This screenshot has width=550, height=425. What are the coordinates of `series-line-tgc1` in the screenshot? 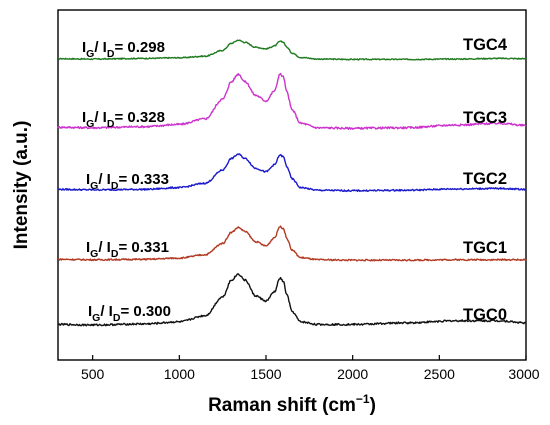 It's located at (292, 243).